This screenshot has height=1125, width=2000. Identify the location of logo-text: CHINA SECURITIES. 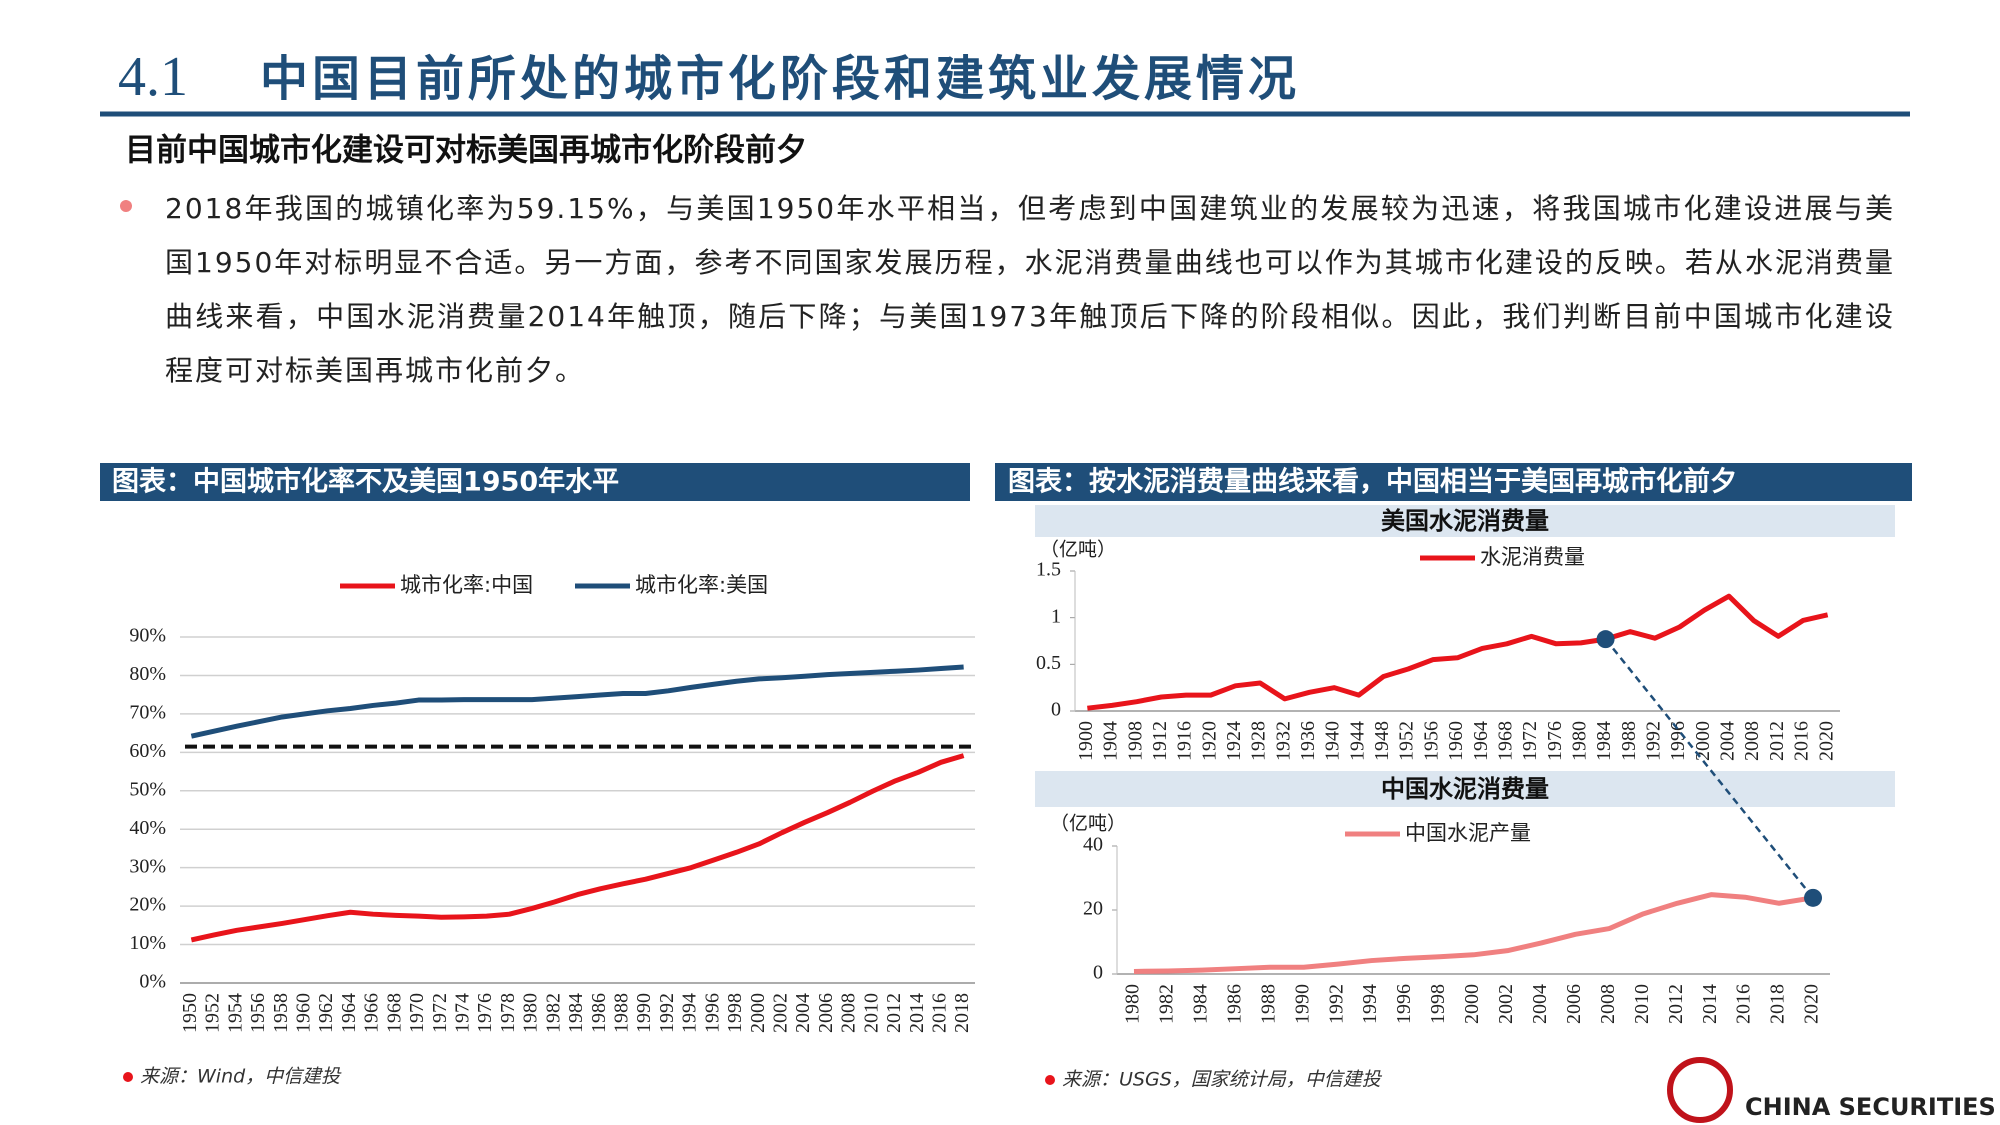
(1870, 1107).